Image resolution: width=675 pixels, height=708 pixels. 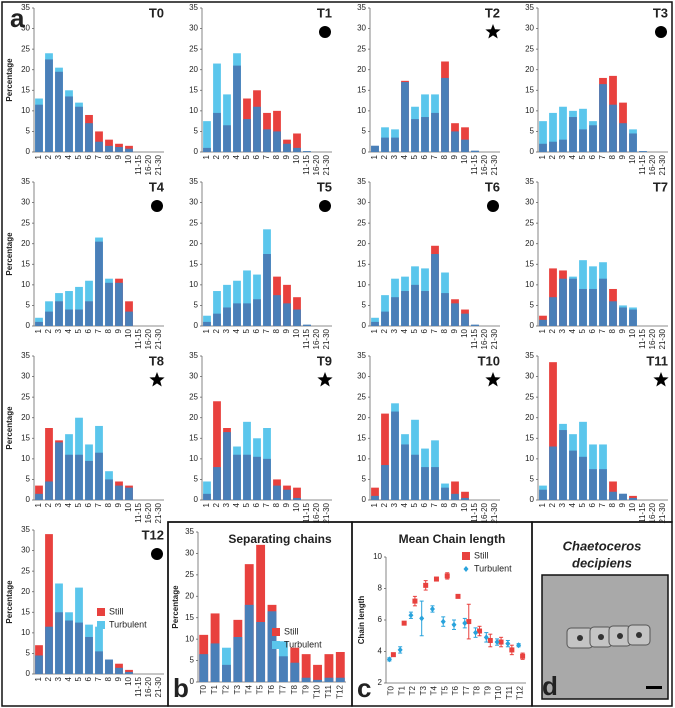 What do you see at coordinates (361, 620) in the screenshot?
I see `y-axis-label: Chain length` at bounding box center [361, 620].